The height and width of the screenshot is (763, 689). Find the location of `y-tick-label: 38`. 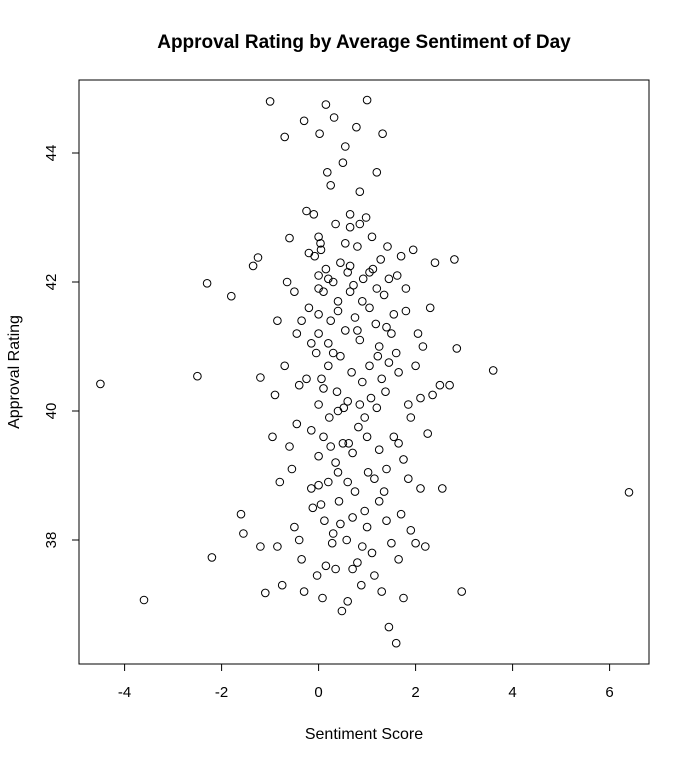

y-tick-label: 38 is located at coordinates (51, 540).